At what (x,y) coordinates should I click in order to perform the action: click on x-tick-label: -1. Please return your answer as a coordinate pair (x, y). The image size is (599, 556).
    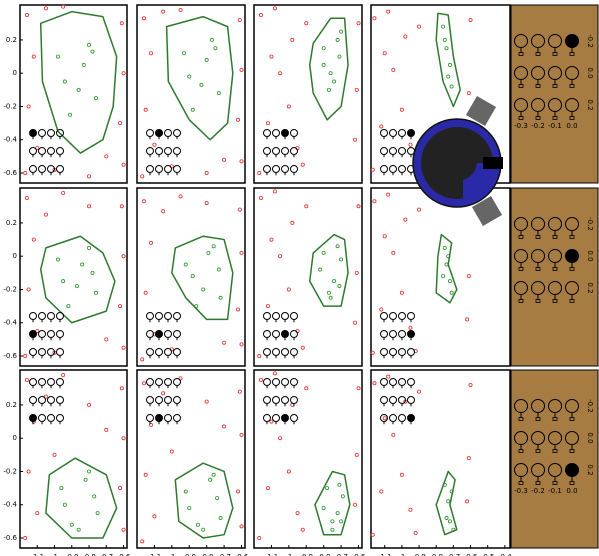
    Looking at the image, I should click on (54, 554).